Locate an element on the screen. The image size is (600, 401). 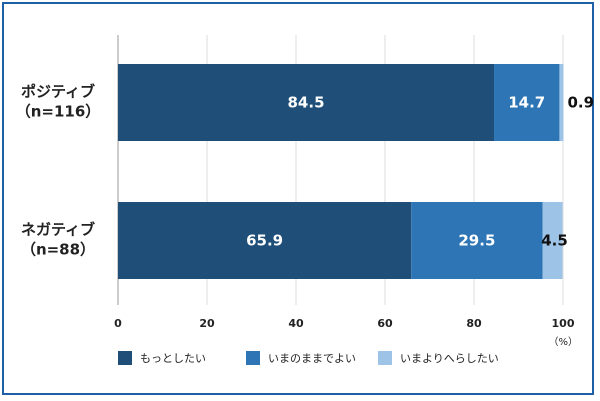
x-tick-60: 60 is located at coordinates (385, 323).